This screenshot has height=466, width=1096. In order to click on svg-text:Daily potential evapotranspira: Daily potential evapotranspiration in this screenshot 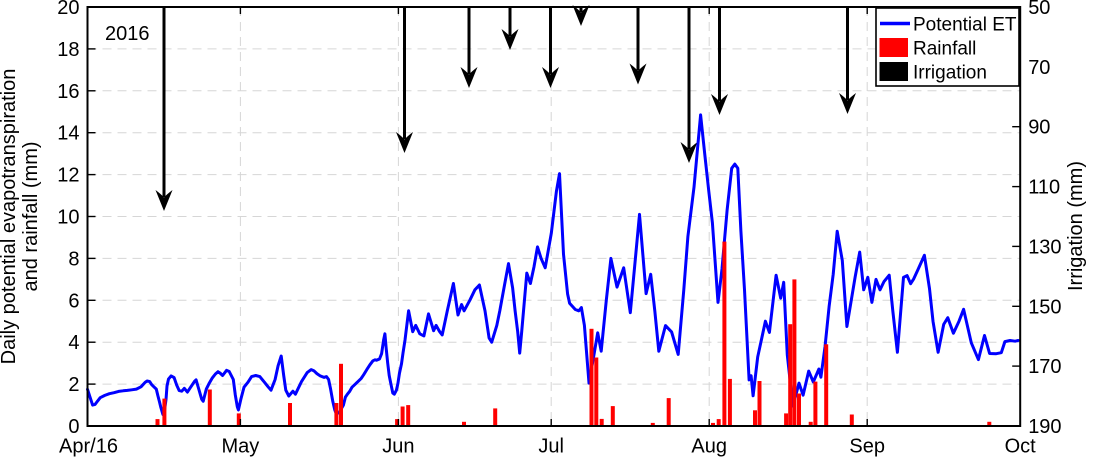, I will do `click(10, 217)`.